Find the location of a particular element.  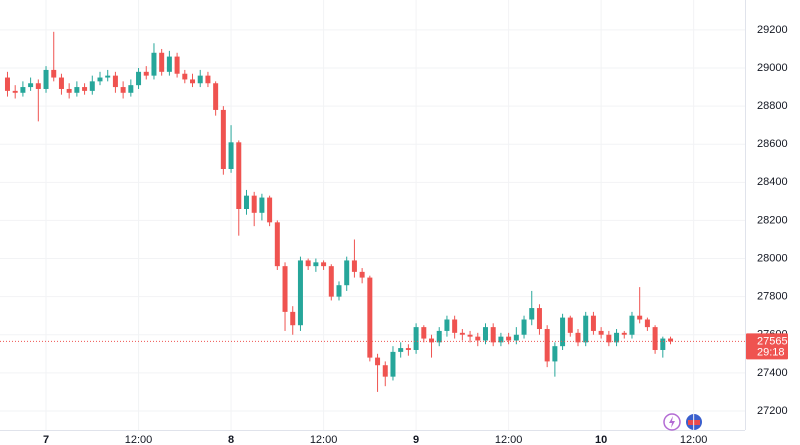

x-tick-label: 8 is located at coordinates (231, 439).